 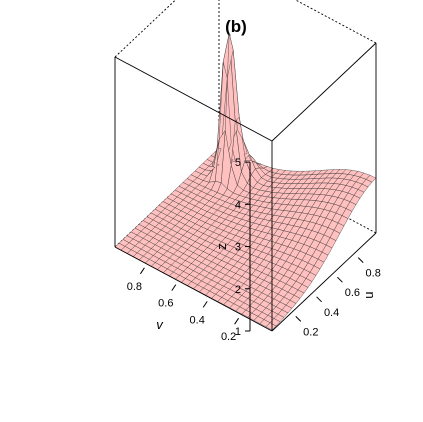 What do you see at coordinates (368, 294) in the screenshot?
I see `u-axis-label: u` at bounding box center [368, 294].